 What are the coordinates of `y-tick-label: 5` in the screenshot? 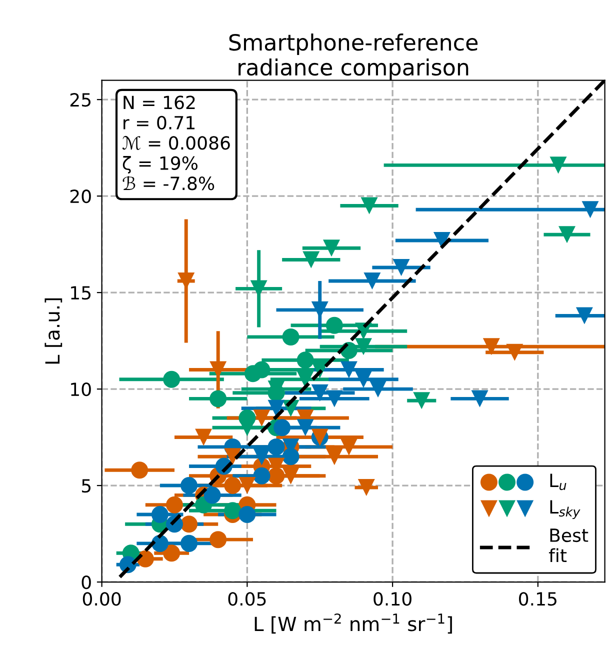 It's located at (86, 486).